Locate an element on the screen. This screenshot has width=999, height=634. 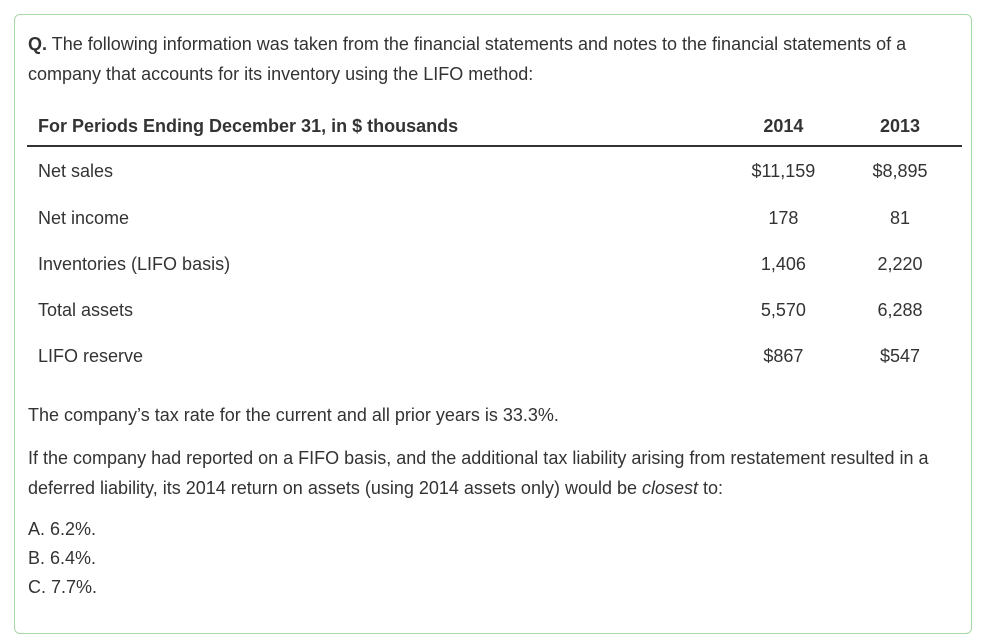
cell-2013: $8,895 is located at coordinates (900, 170).